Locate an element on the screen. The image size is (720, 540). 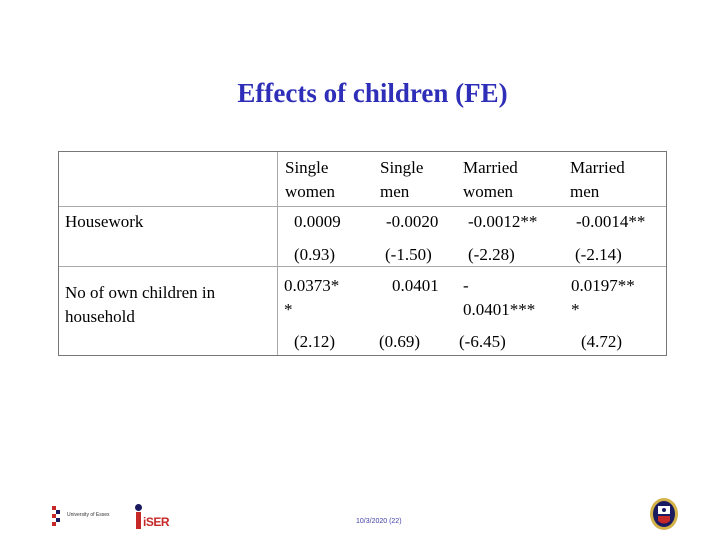
tstat-cell: (4.72) is located at coordinates (602, 341).